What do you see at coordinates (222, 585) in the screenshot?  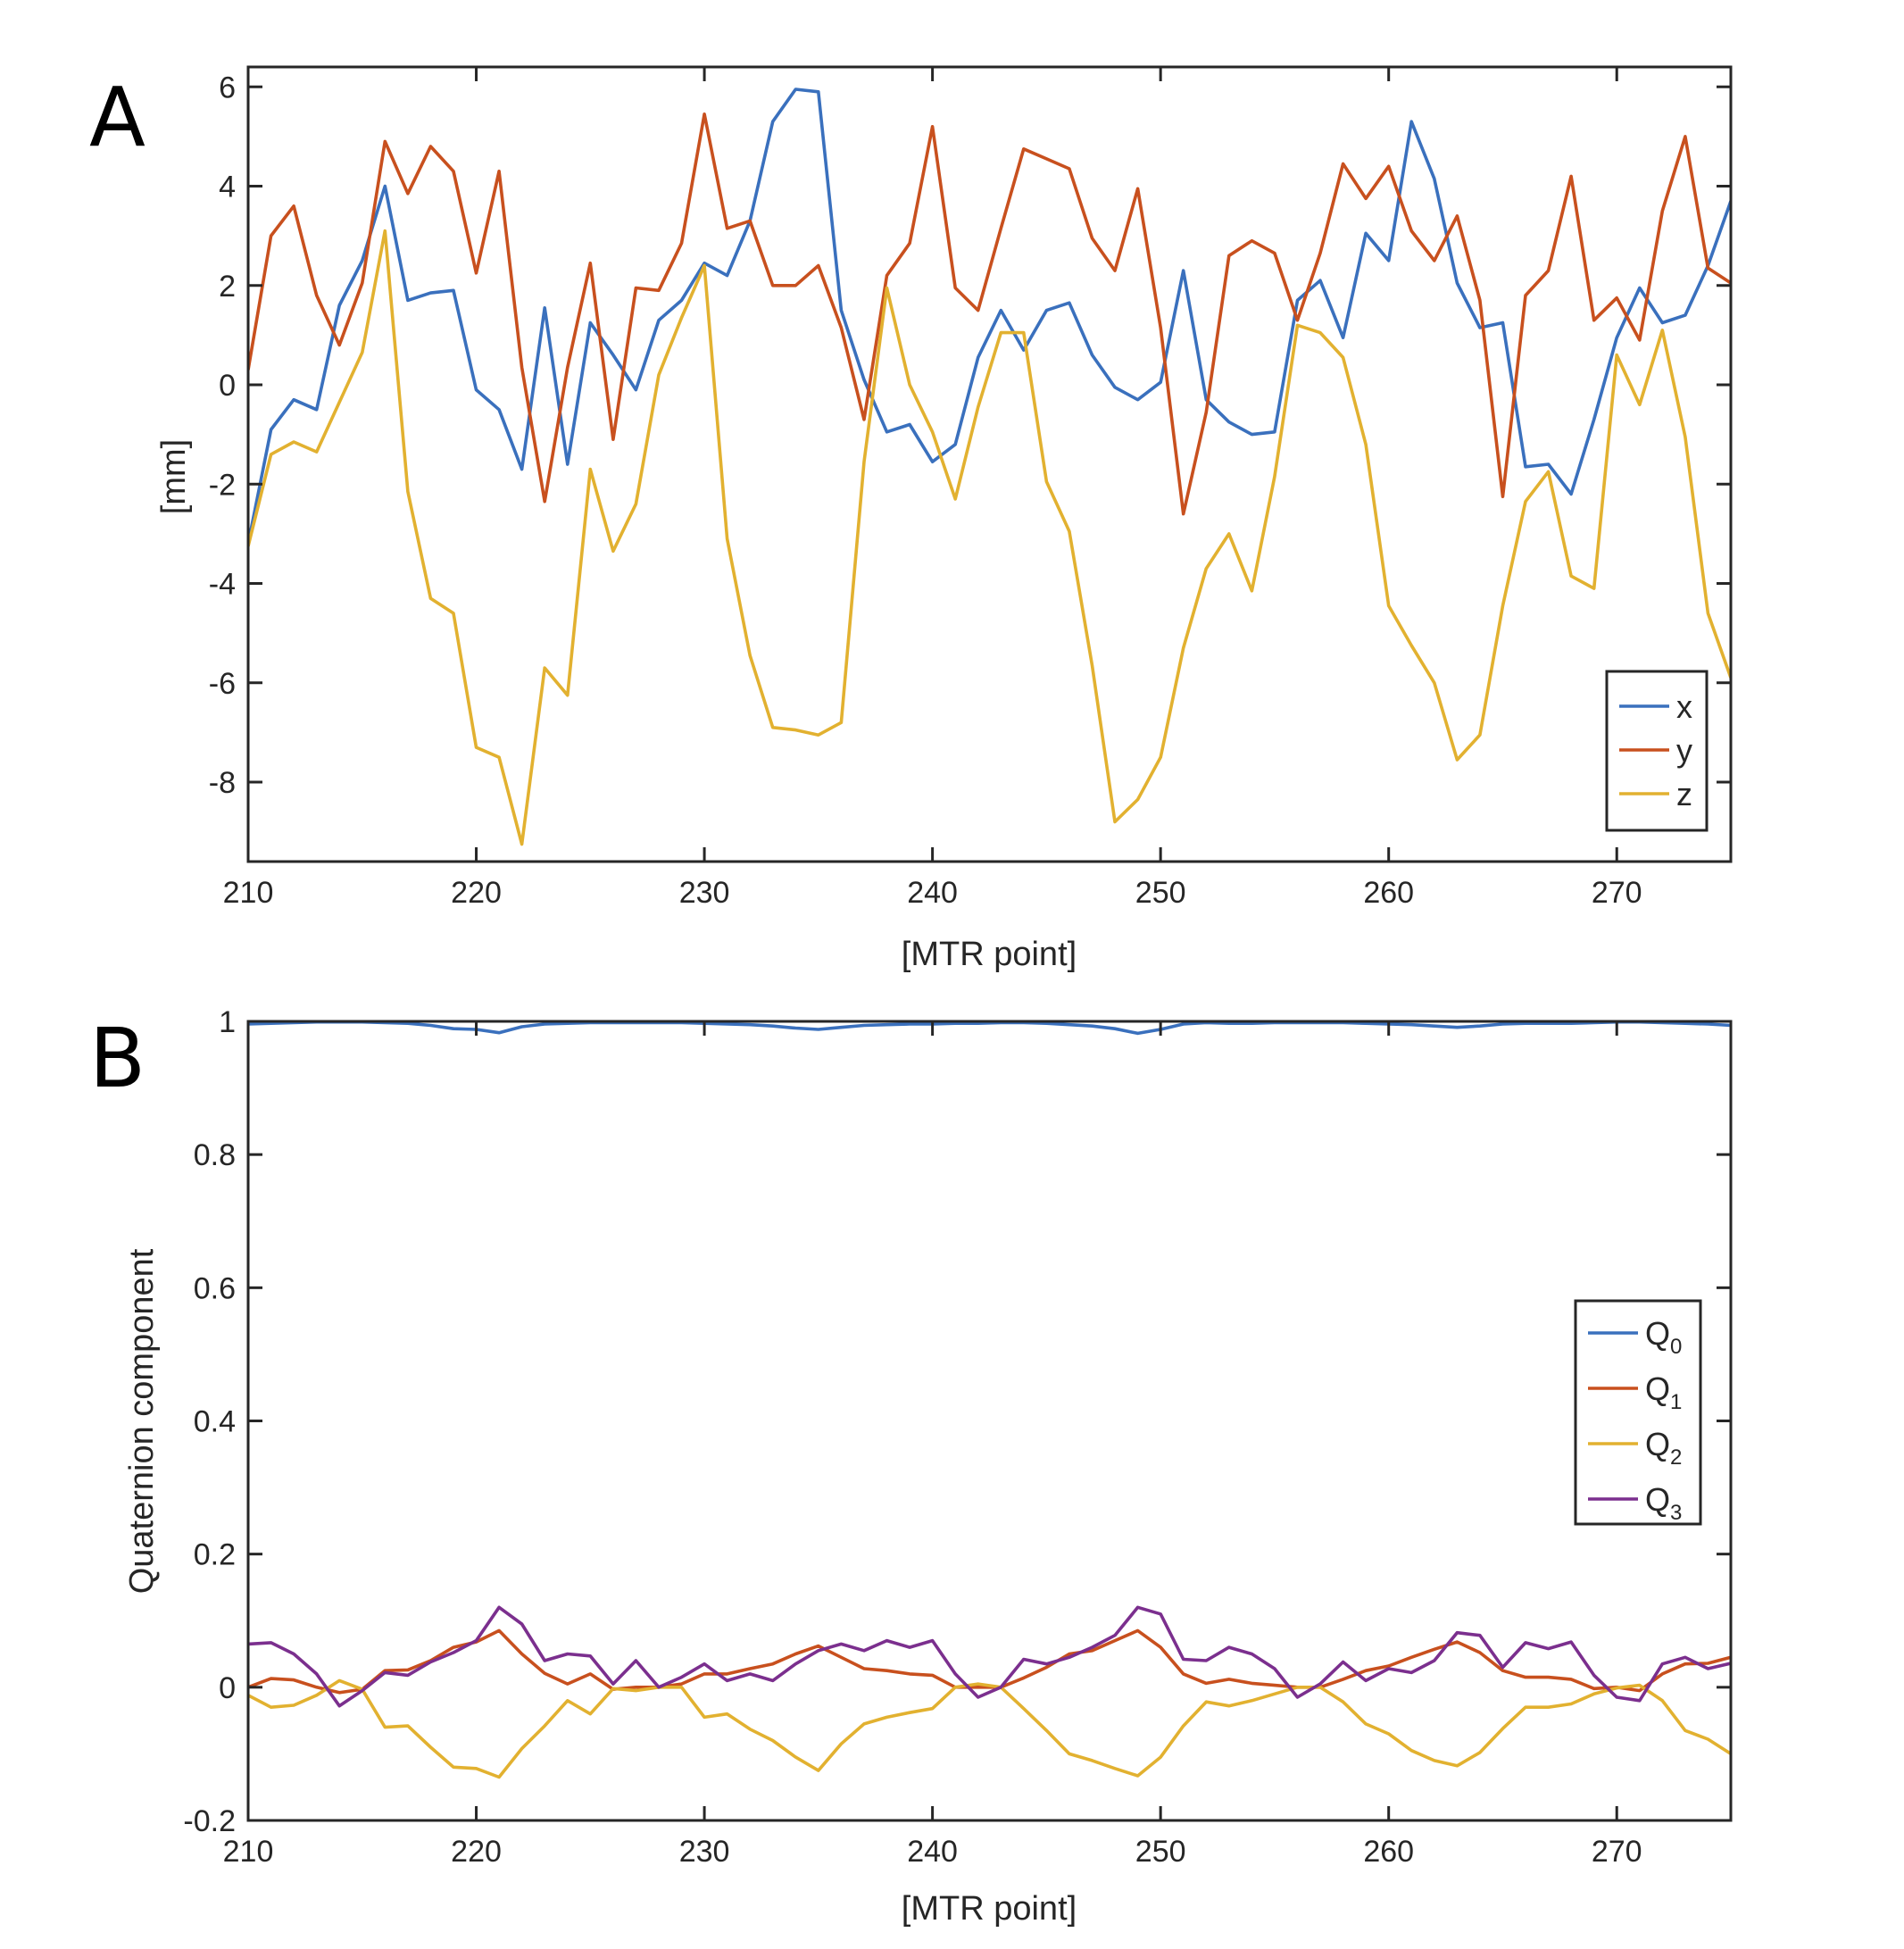 I see `y-tick-label: -4` at bounding box center [222, 585].